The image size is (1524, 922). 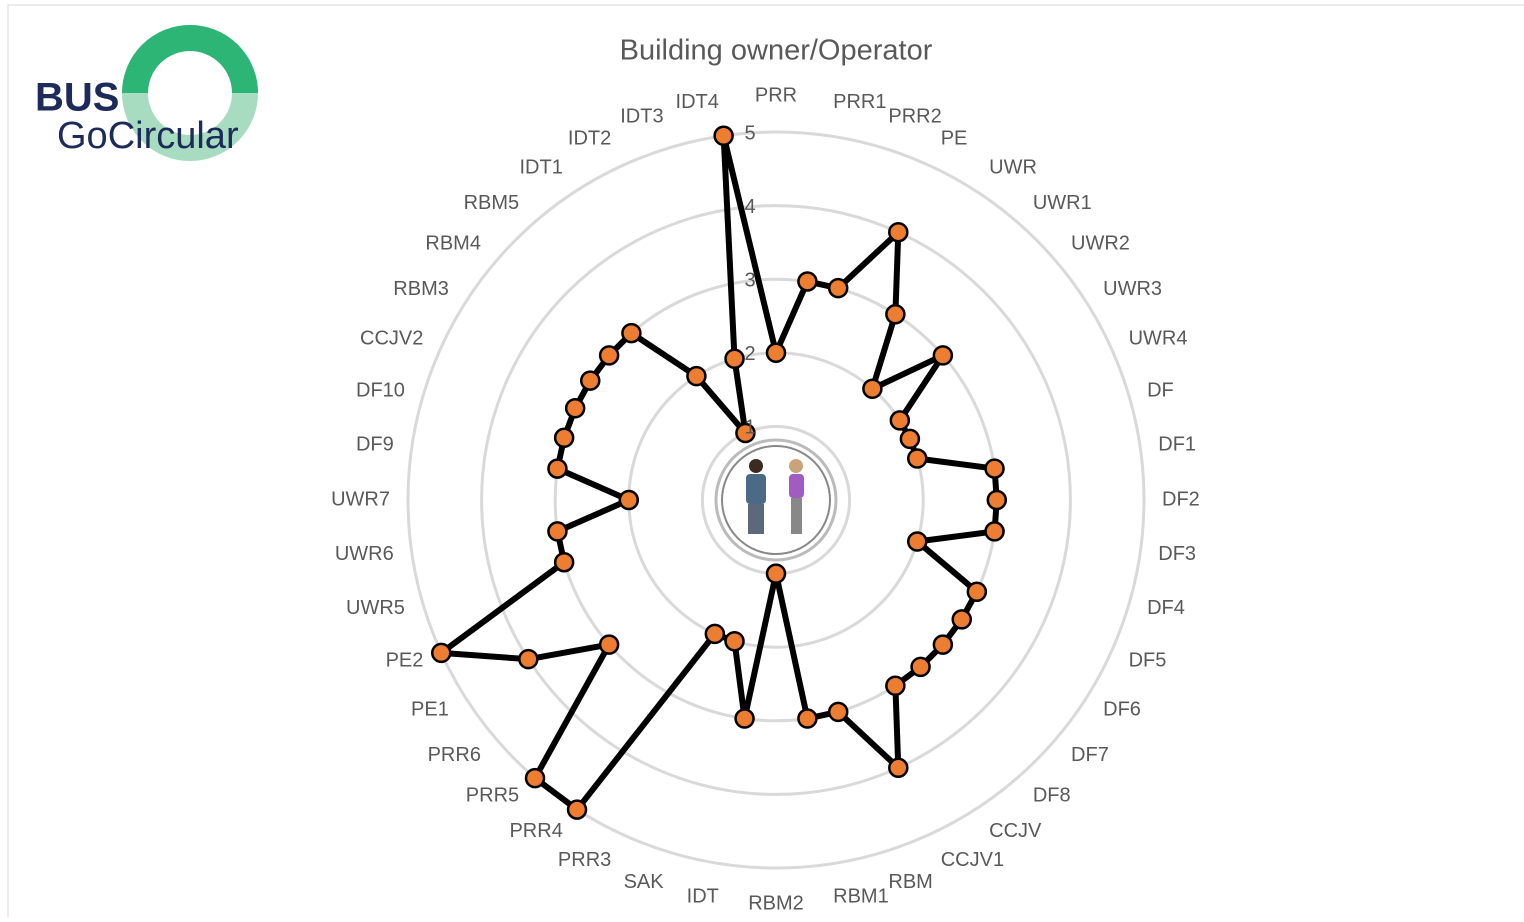 I want to click on category-label: DF7, so click(x=1090, y=755).